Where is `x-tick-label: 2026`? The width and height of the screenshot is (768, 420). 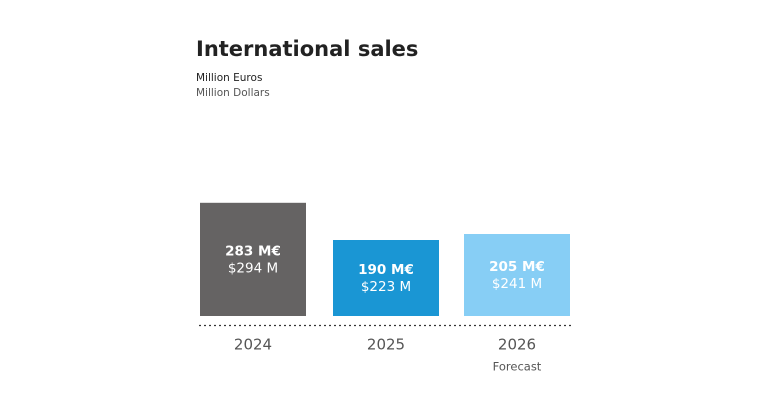 x-tick-label: 2026 is located at coordinates (517, 345).